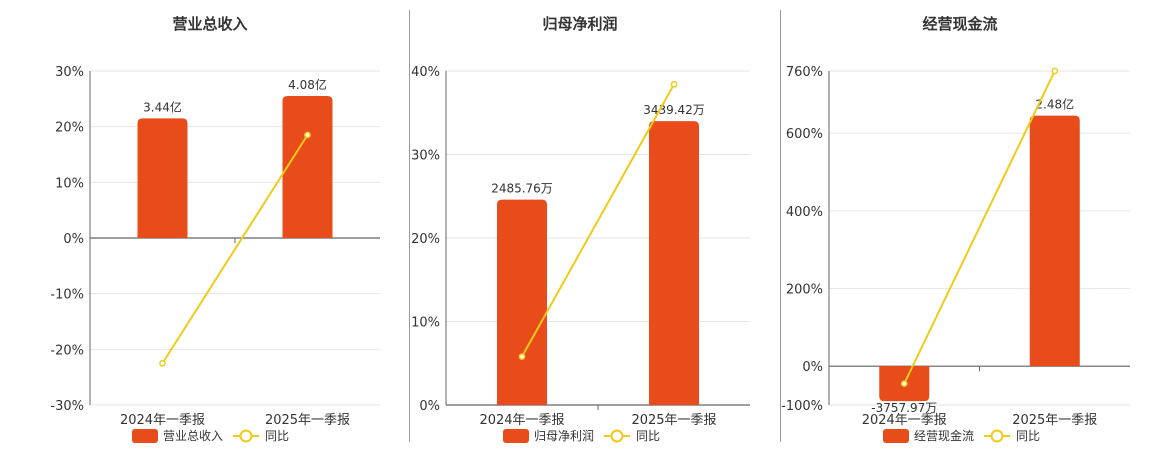  What do you see at coordinates (802, 406) in the screenshot?
I see `y-tick-label: -100%` at bounding box center [802, 406].